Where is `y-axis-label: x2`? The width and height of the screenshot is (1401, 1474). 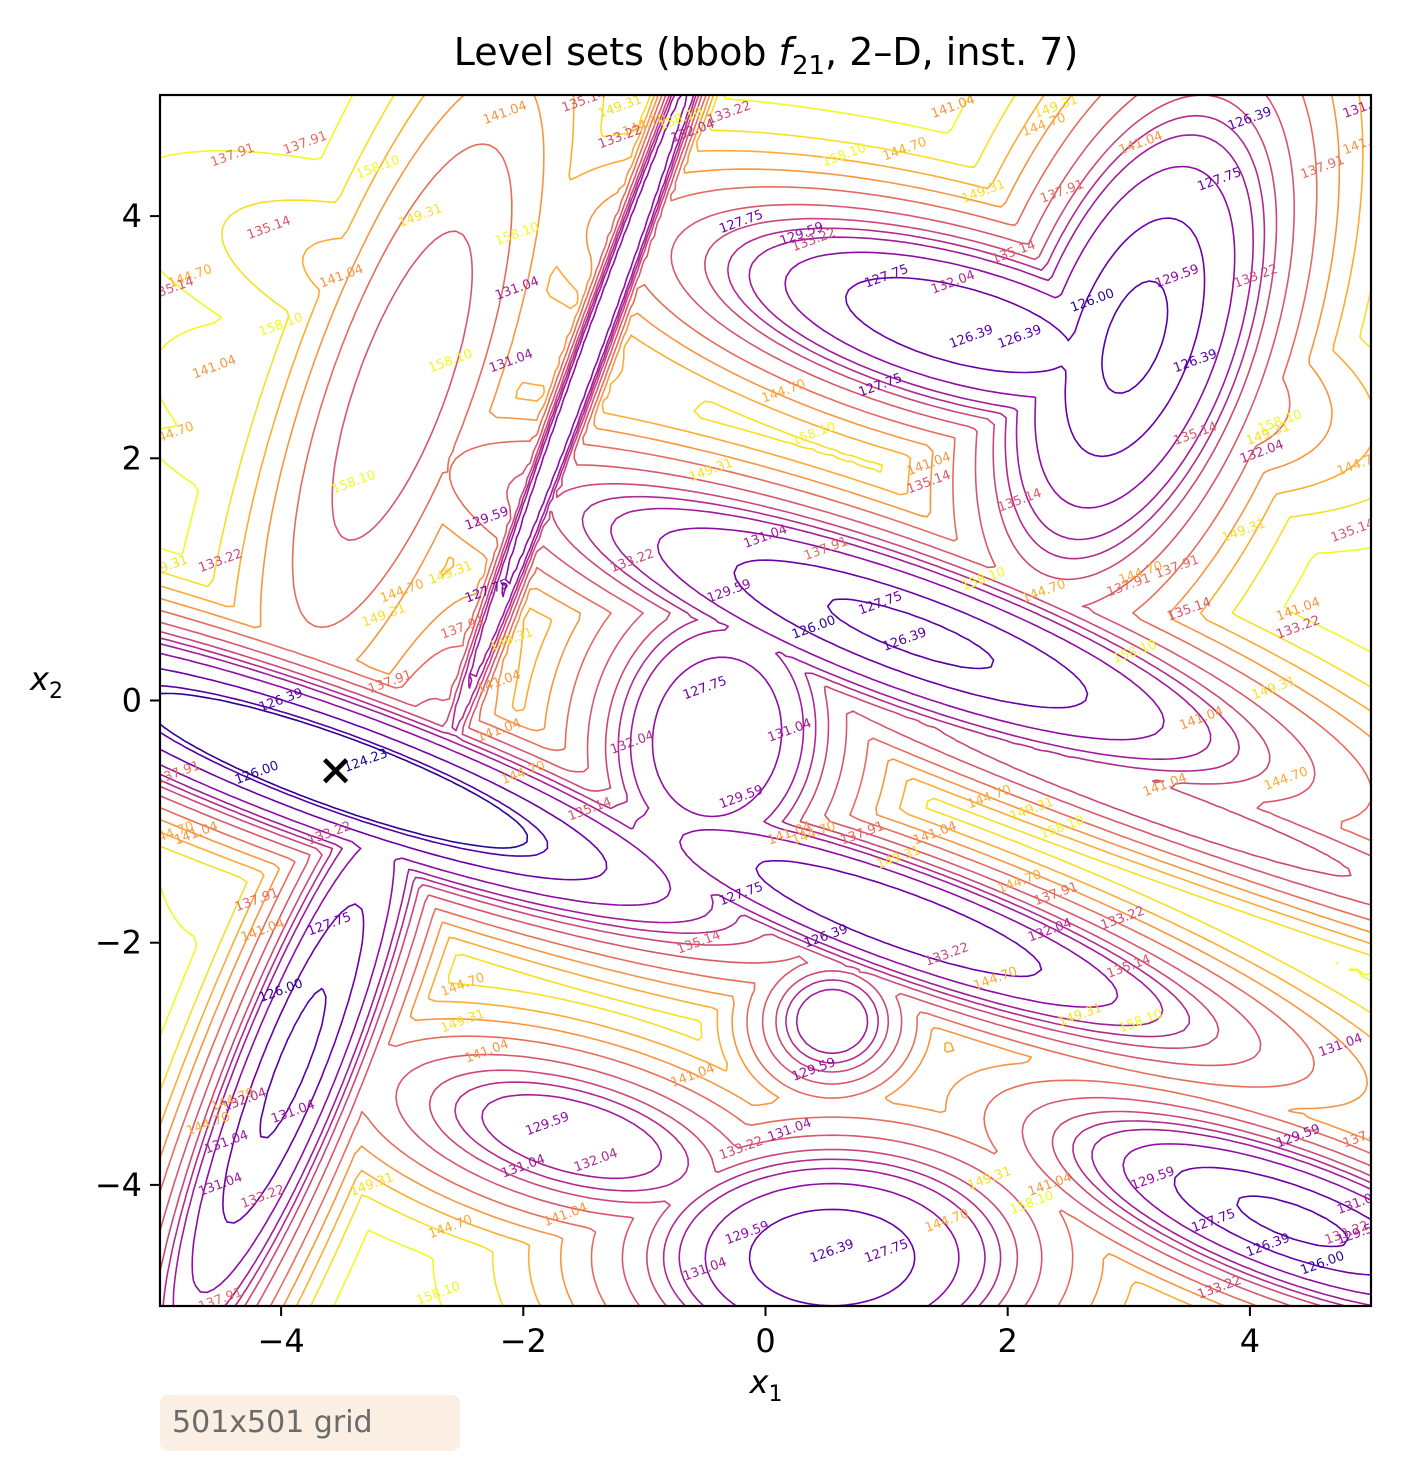
y-axis-label: x2 is located at coordinates (46, 682).